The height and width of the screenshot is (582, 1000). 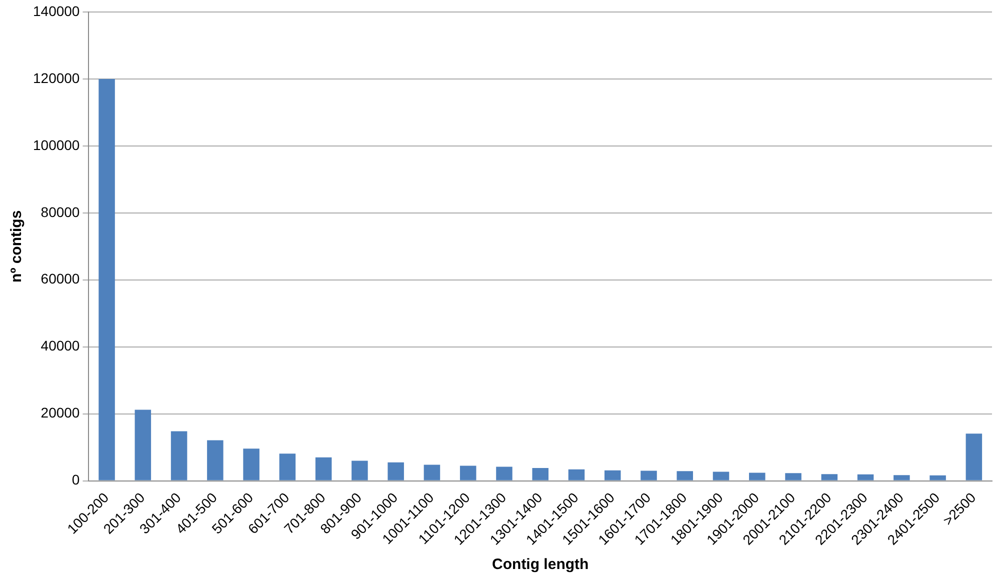 I want to click on y-tick-label: 40000, so click(x=60, y=346).